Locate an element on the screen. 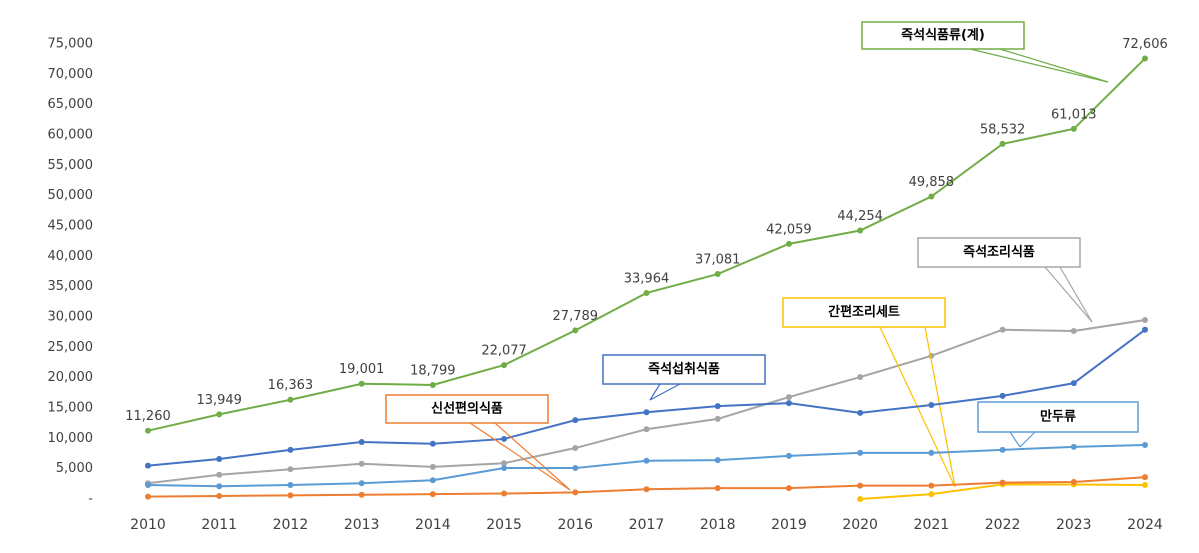 This screenshot has width=1199, height=553. x-tick-label: 2023 is located at coordinates (1074, 525).